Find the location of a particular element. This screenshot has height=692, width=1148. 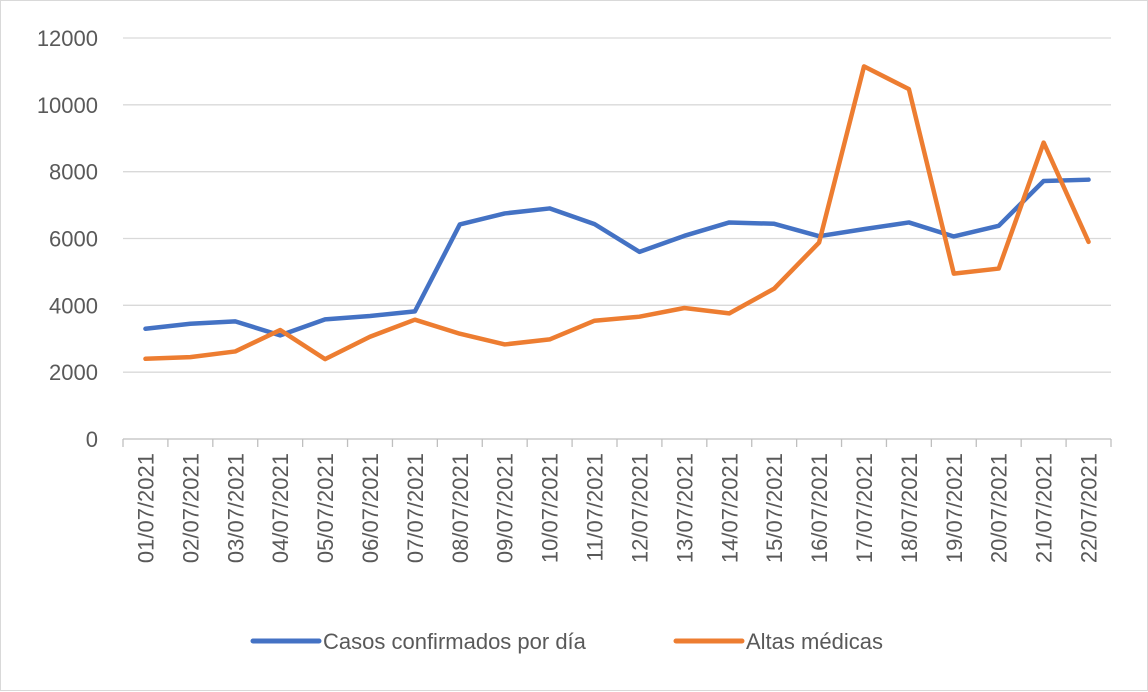

x-tick-label: 22/07/2021 is located at coordinates (1089, 508).